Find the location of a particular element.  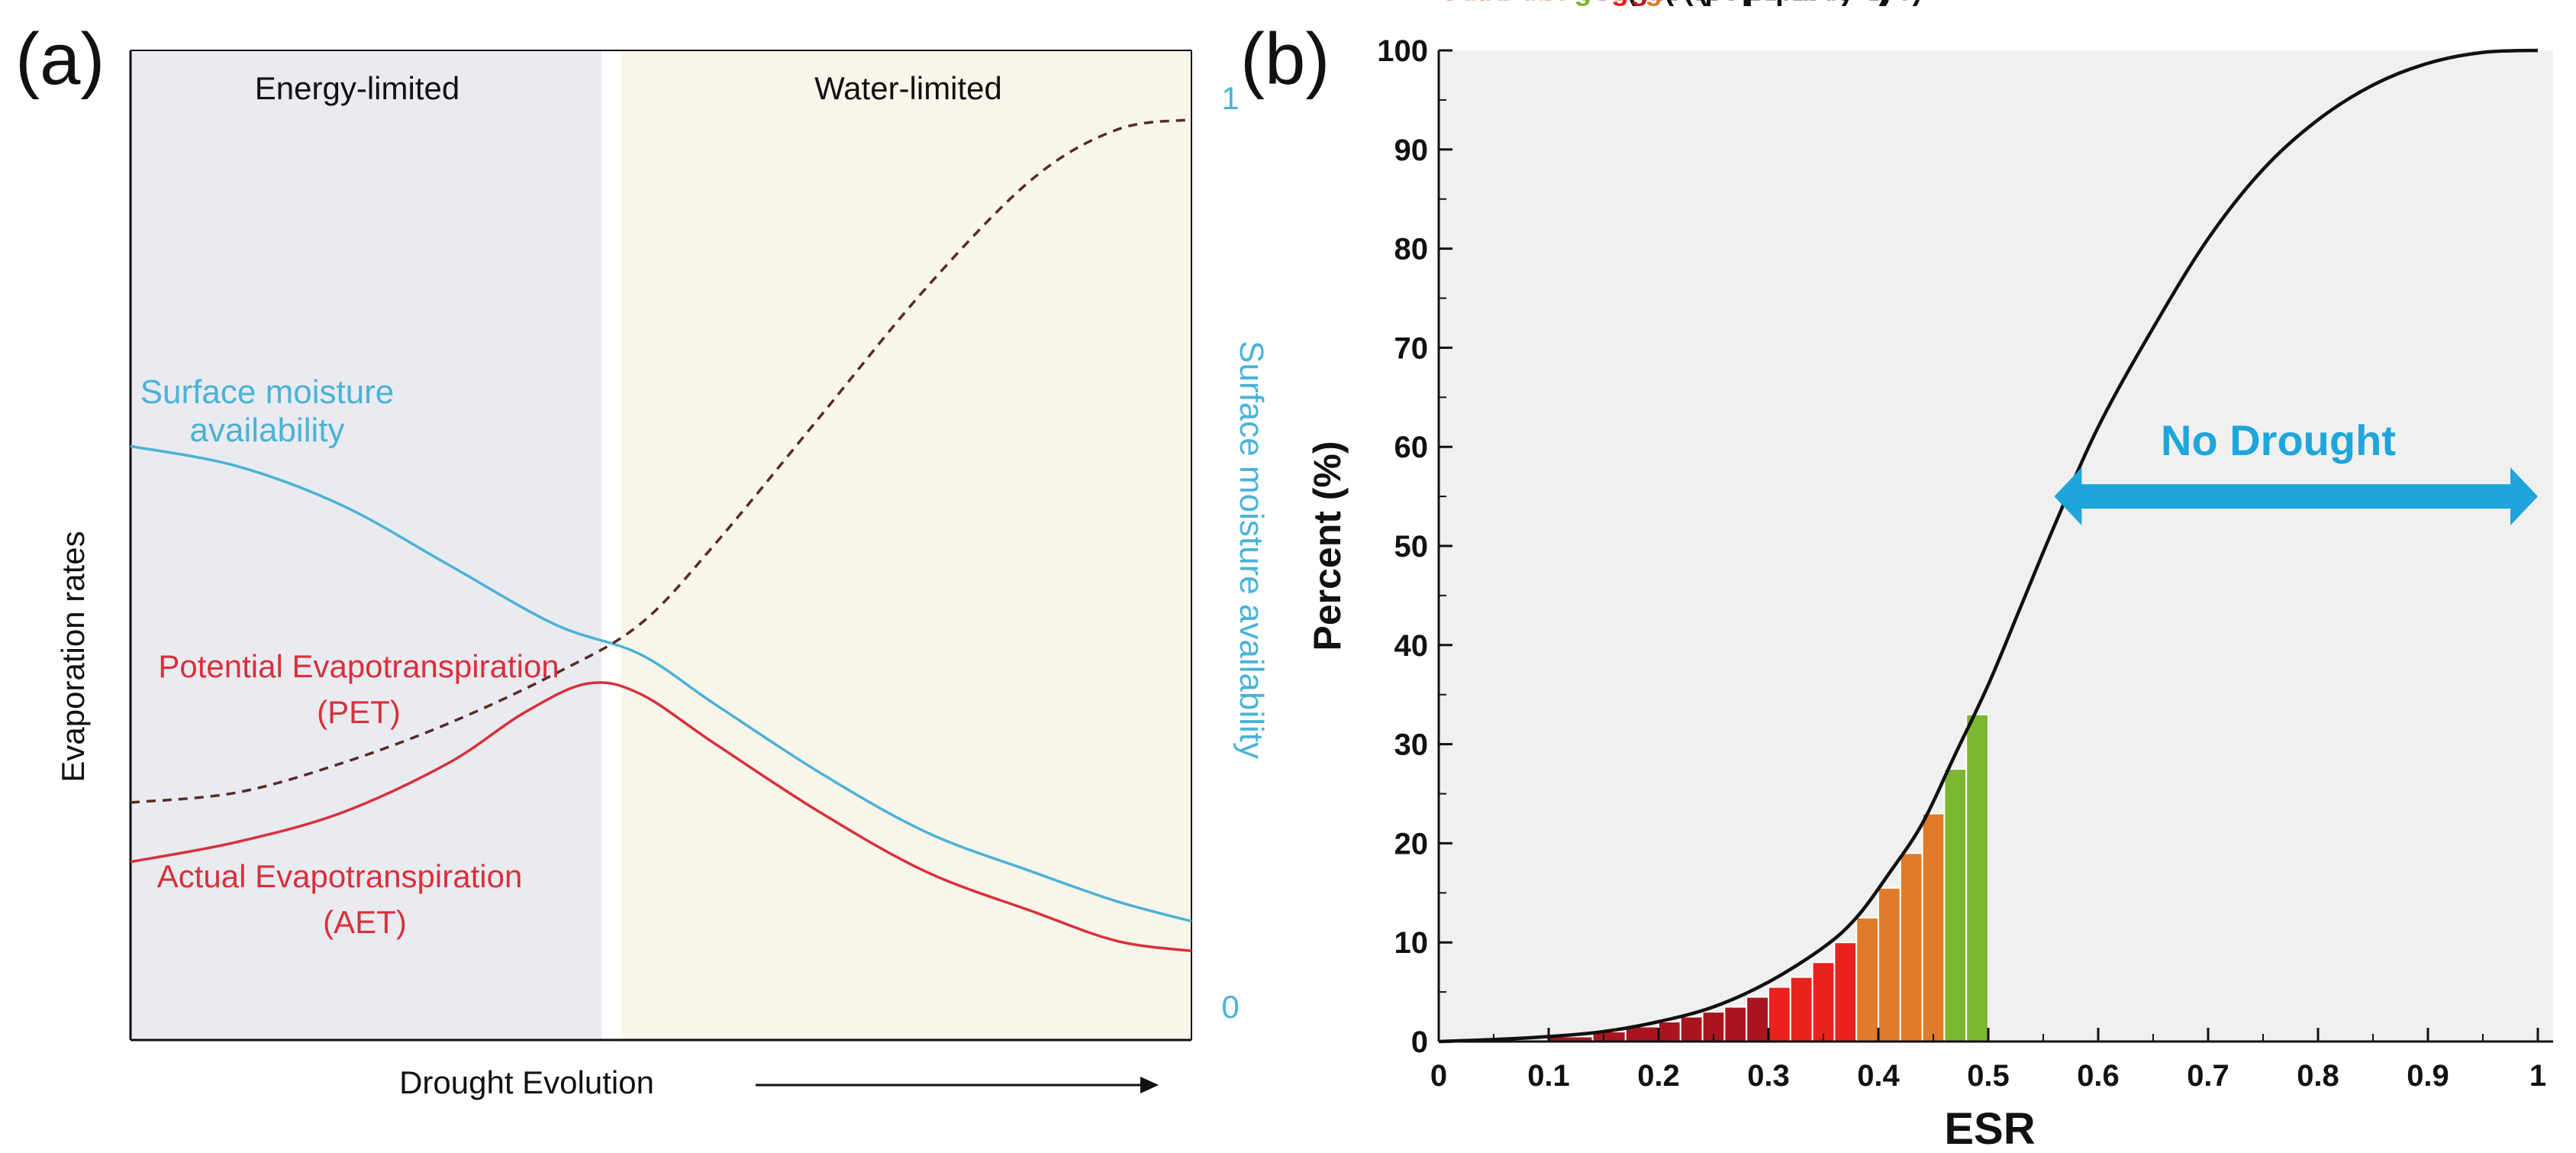

x-tick-label: 0.7 is located at coordinates (2208, 1076).